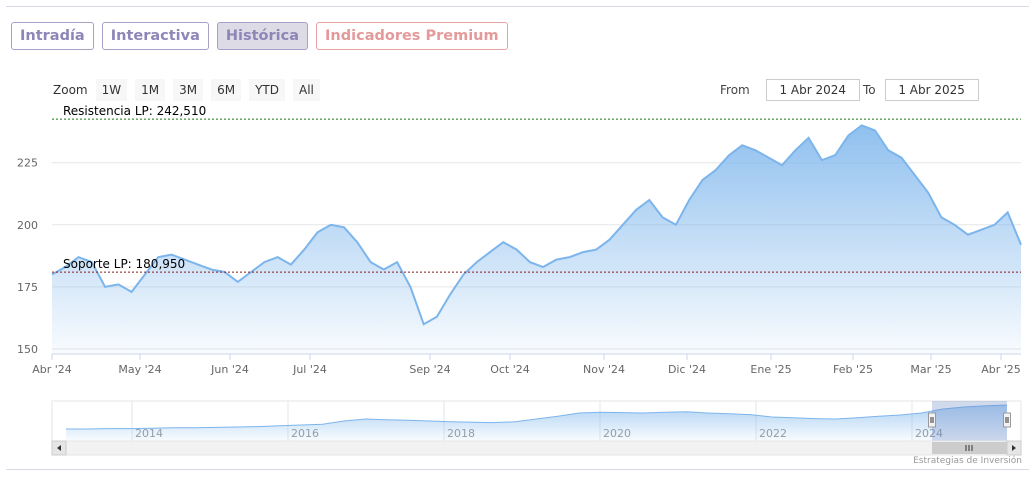 The height and width of the screenshot is (477, 1035). What do you see at coordinates (967, 461) in the screenshot?
I see `chart-credits: Estrategias de Inversión` at bounding box center [967, 461].